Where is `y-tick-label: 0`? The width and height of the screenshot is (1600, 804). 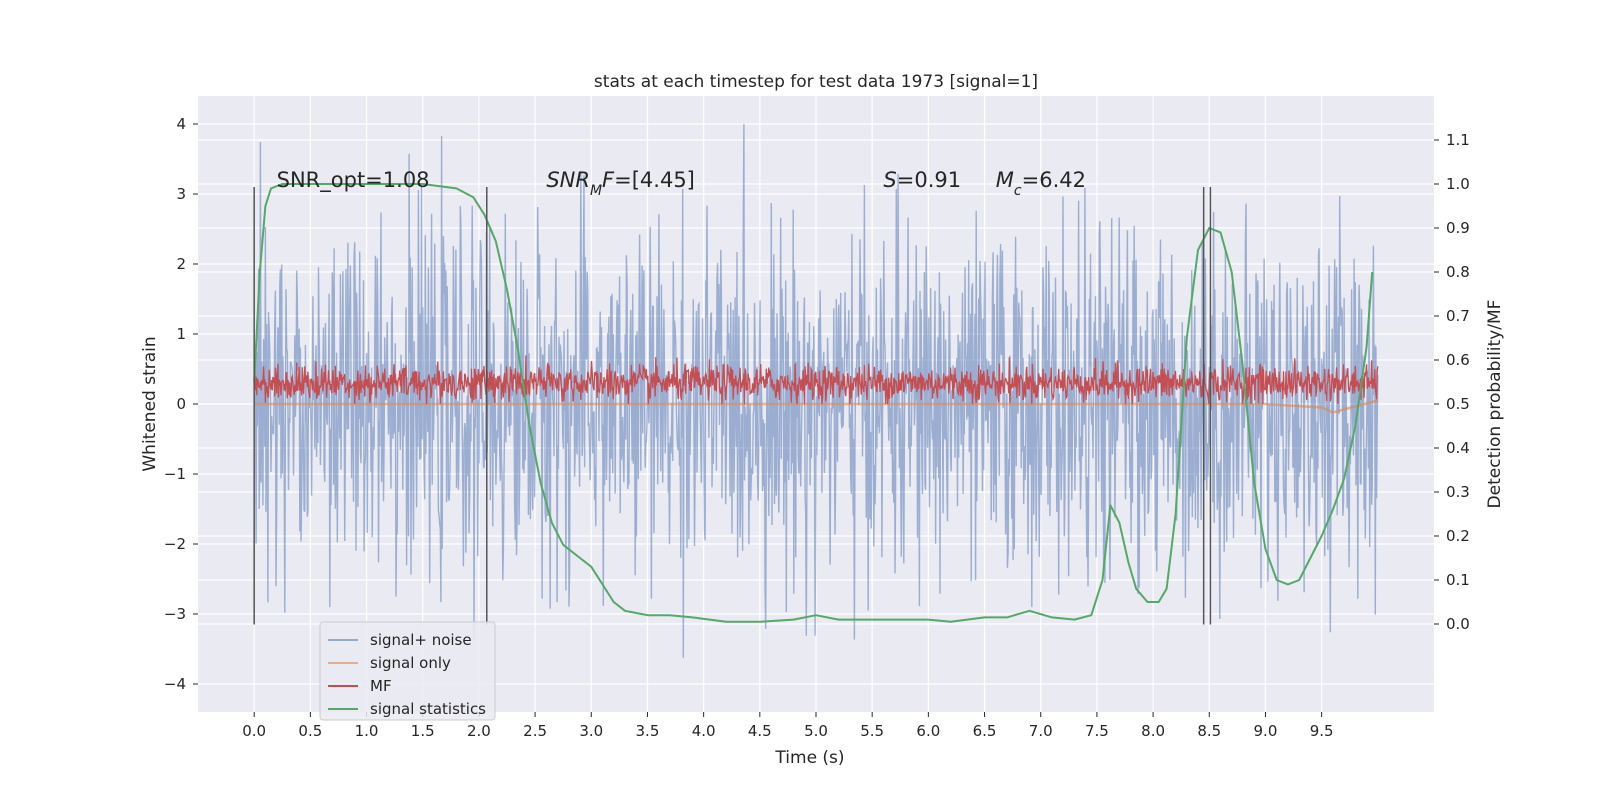 y-tick-label: 0 is located at coordinates (181, 404).